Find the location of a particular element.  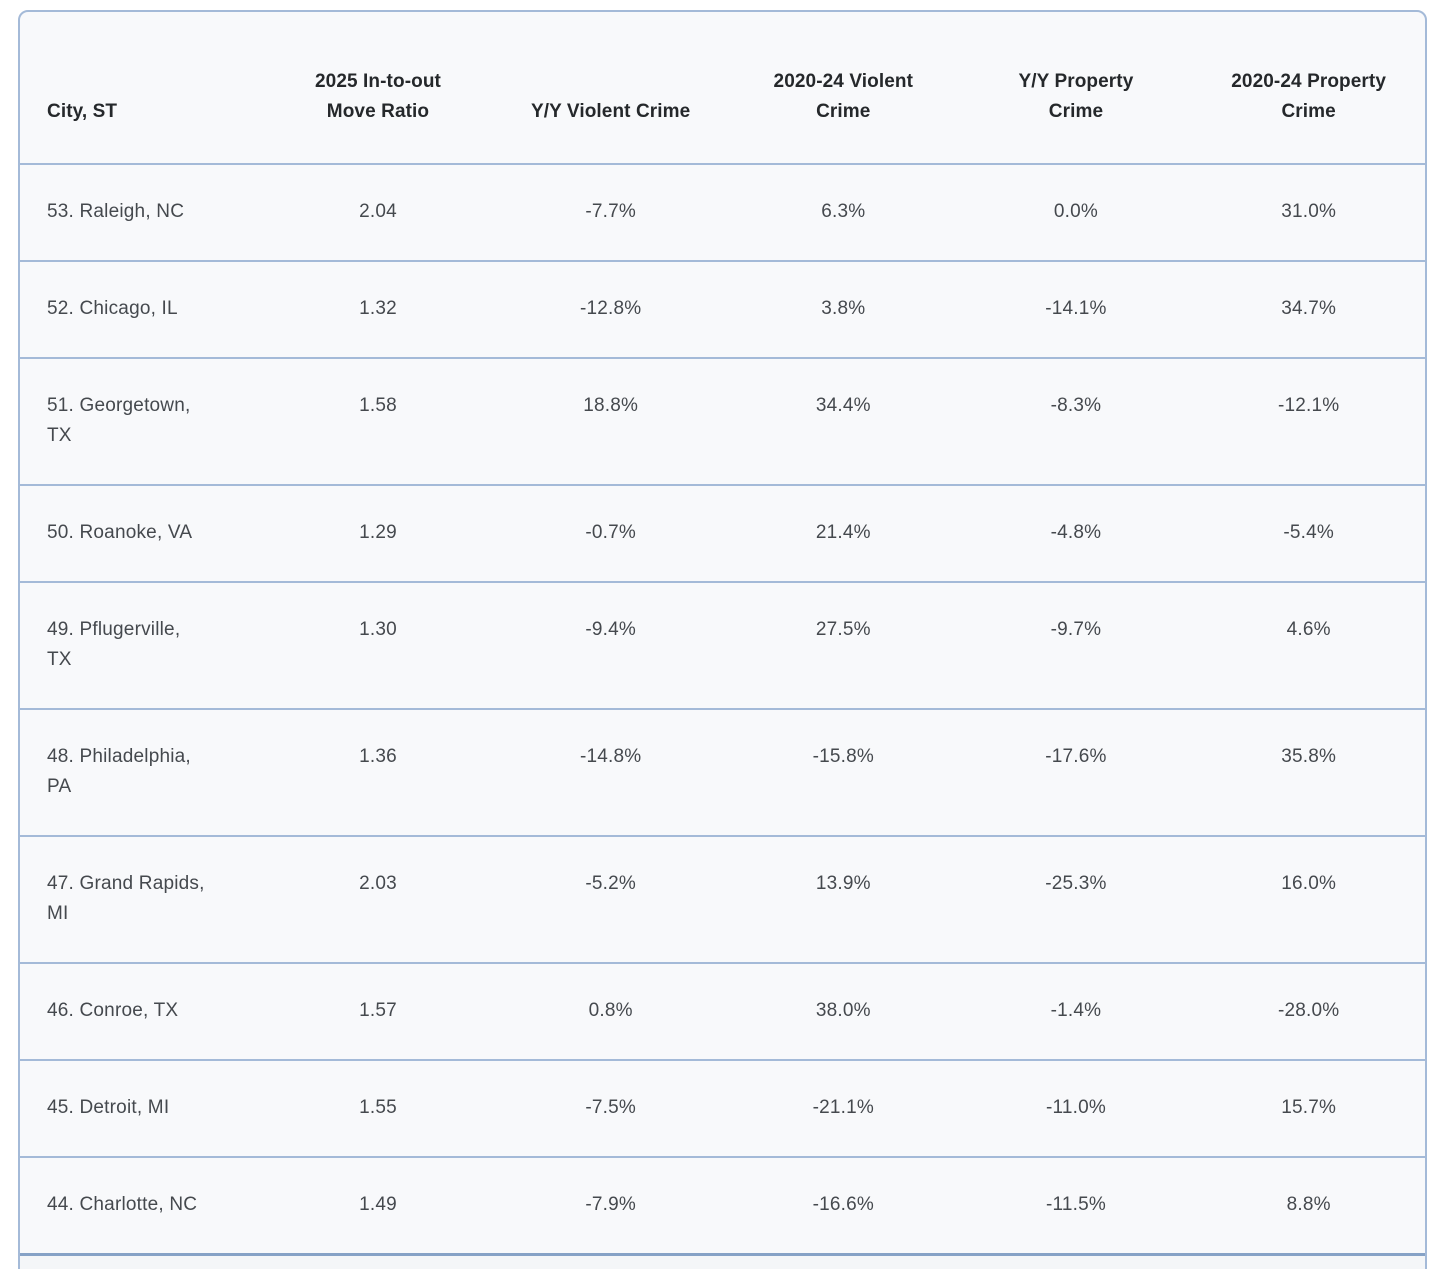

cell-violent-crime-2020-24: 13.9% is located at coordinates (843, 883).